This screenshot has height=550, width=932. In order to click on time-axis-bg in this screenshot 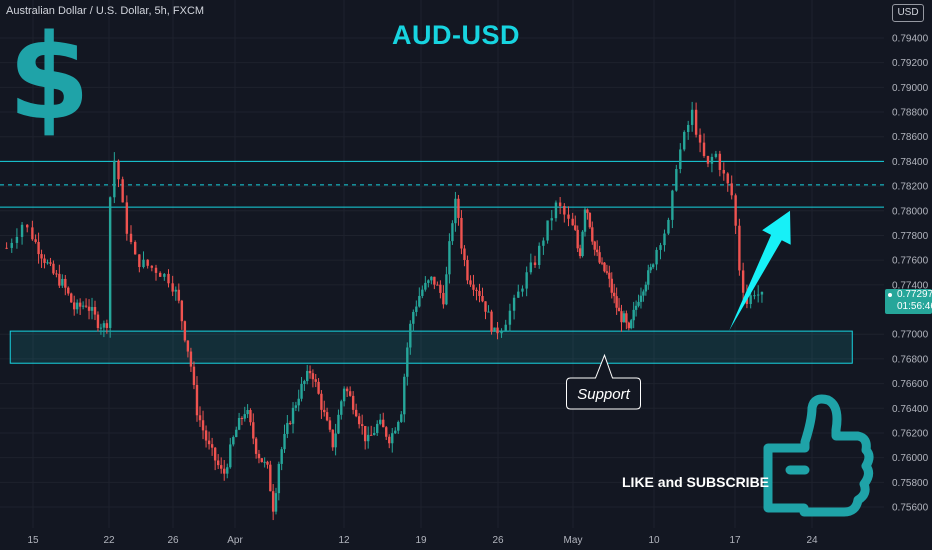, I will do `click(442, 539)`.